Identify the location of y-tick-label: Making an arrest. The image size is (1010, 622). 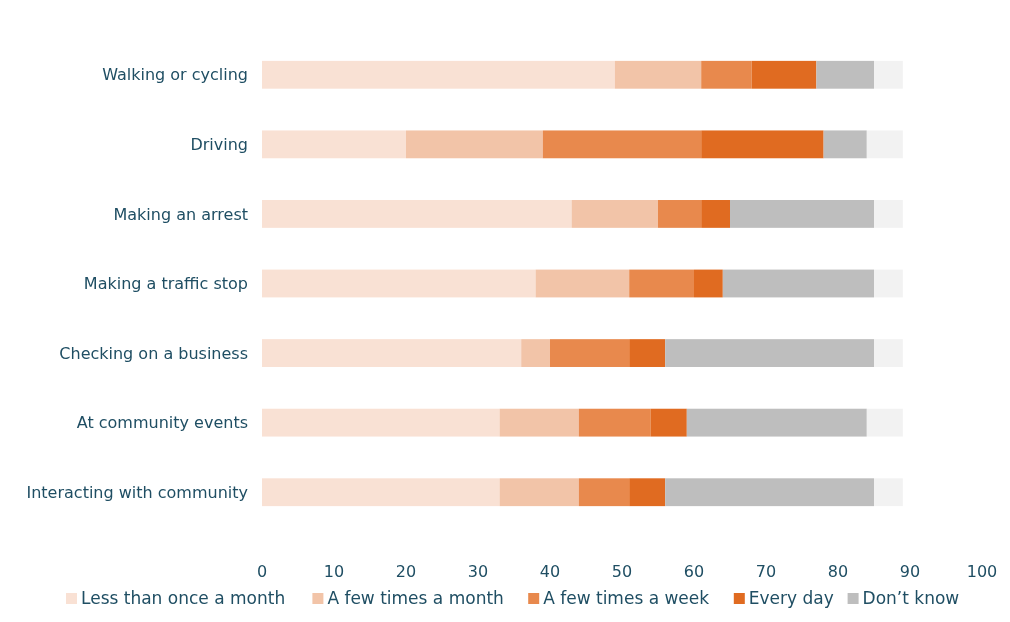
(180, 214).